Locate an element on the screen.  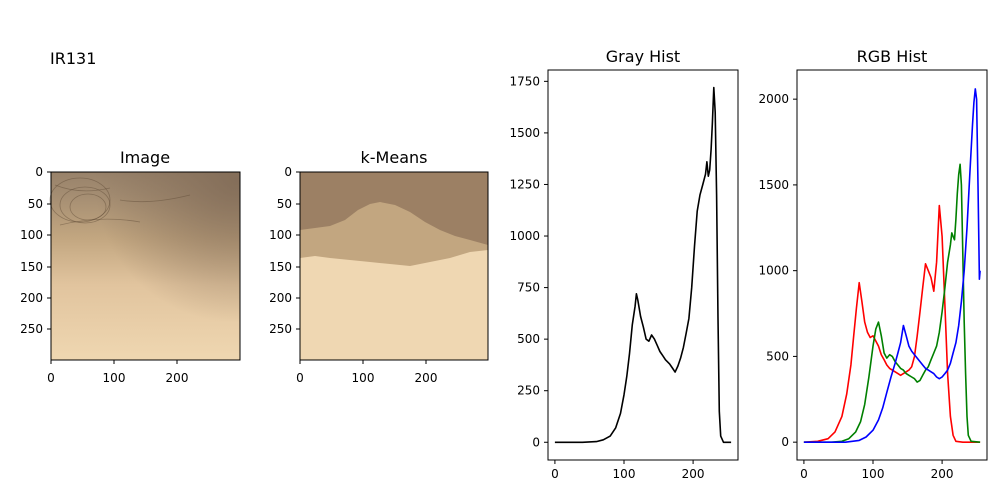
image-xtick-label: 200 is located at coordinates (177, 378).